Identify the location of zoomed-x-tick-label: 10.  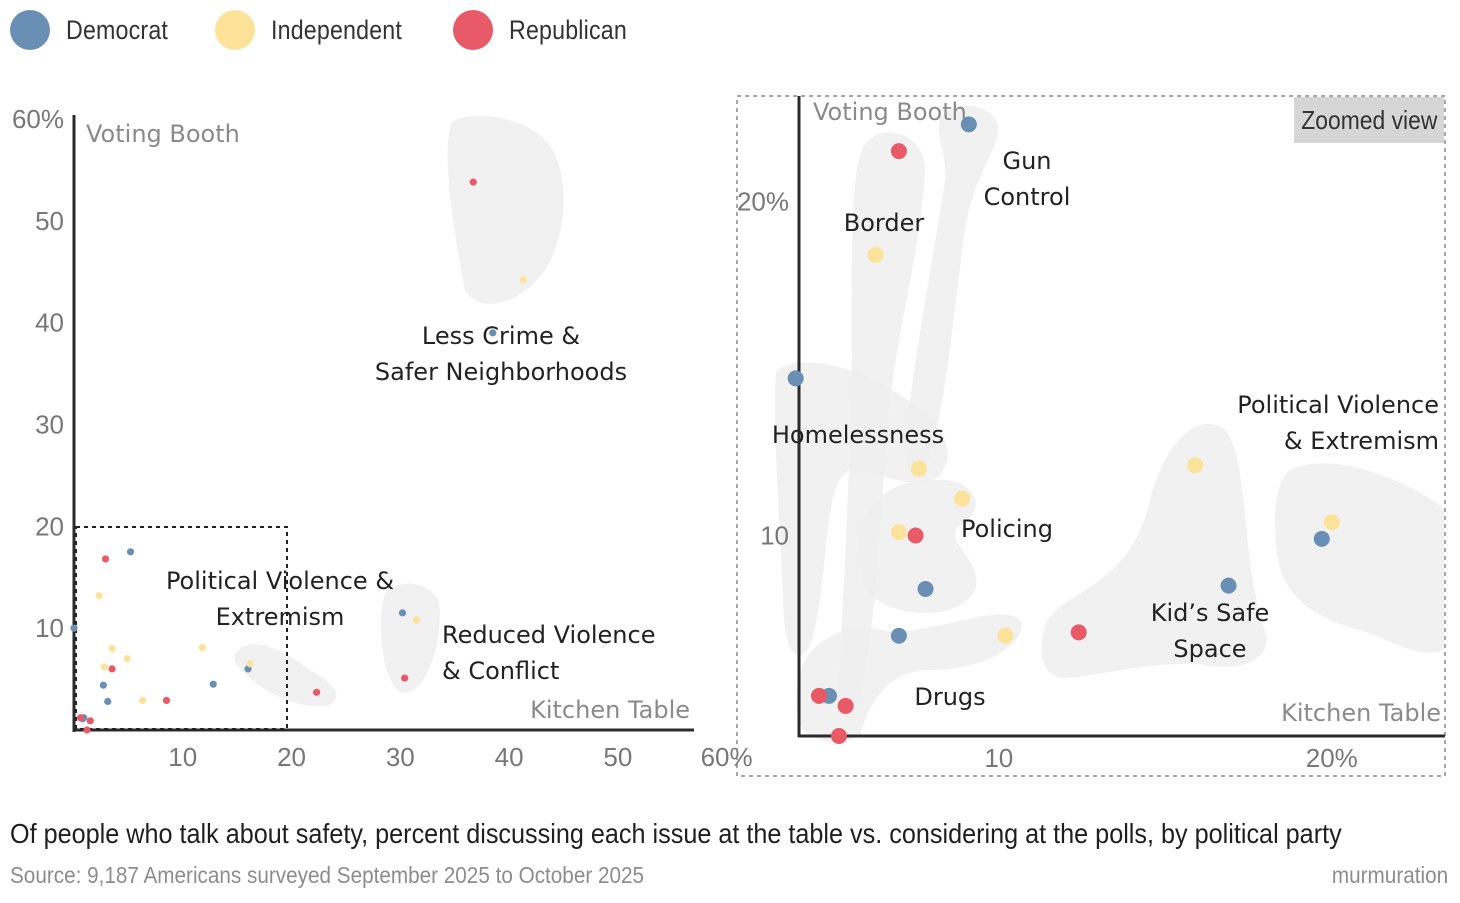
(998, 758).